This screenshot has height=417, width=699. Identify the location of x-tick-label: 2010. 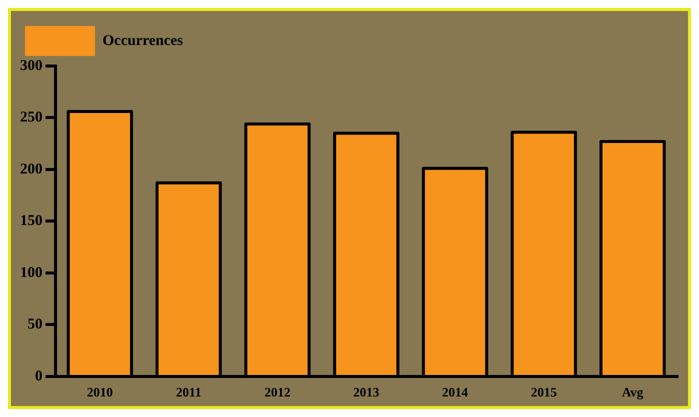
(99, 392).